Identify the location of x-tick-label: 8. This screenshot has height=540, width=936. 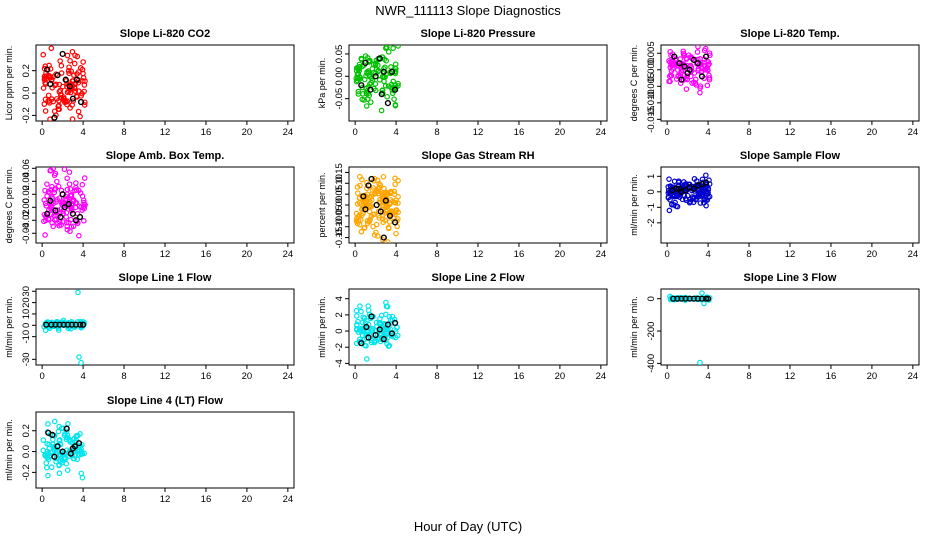
(436, 376).